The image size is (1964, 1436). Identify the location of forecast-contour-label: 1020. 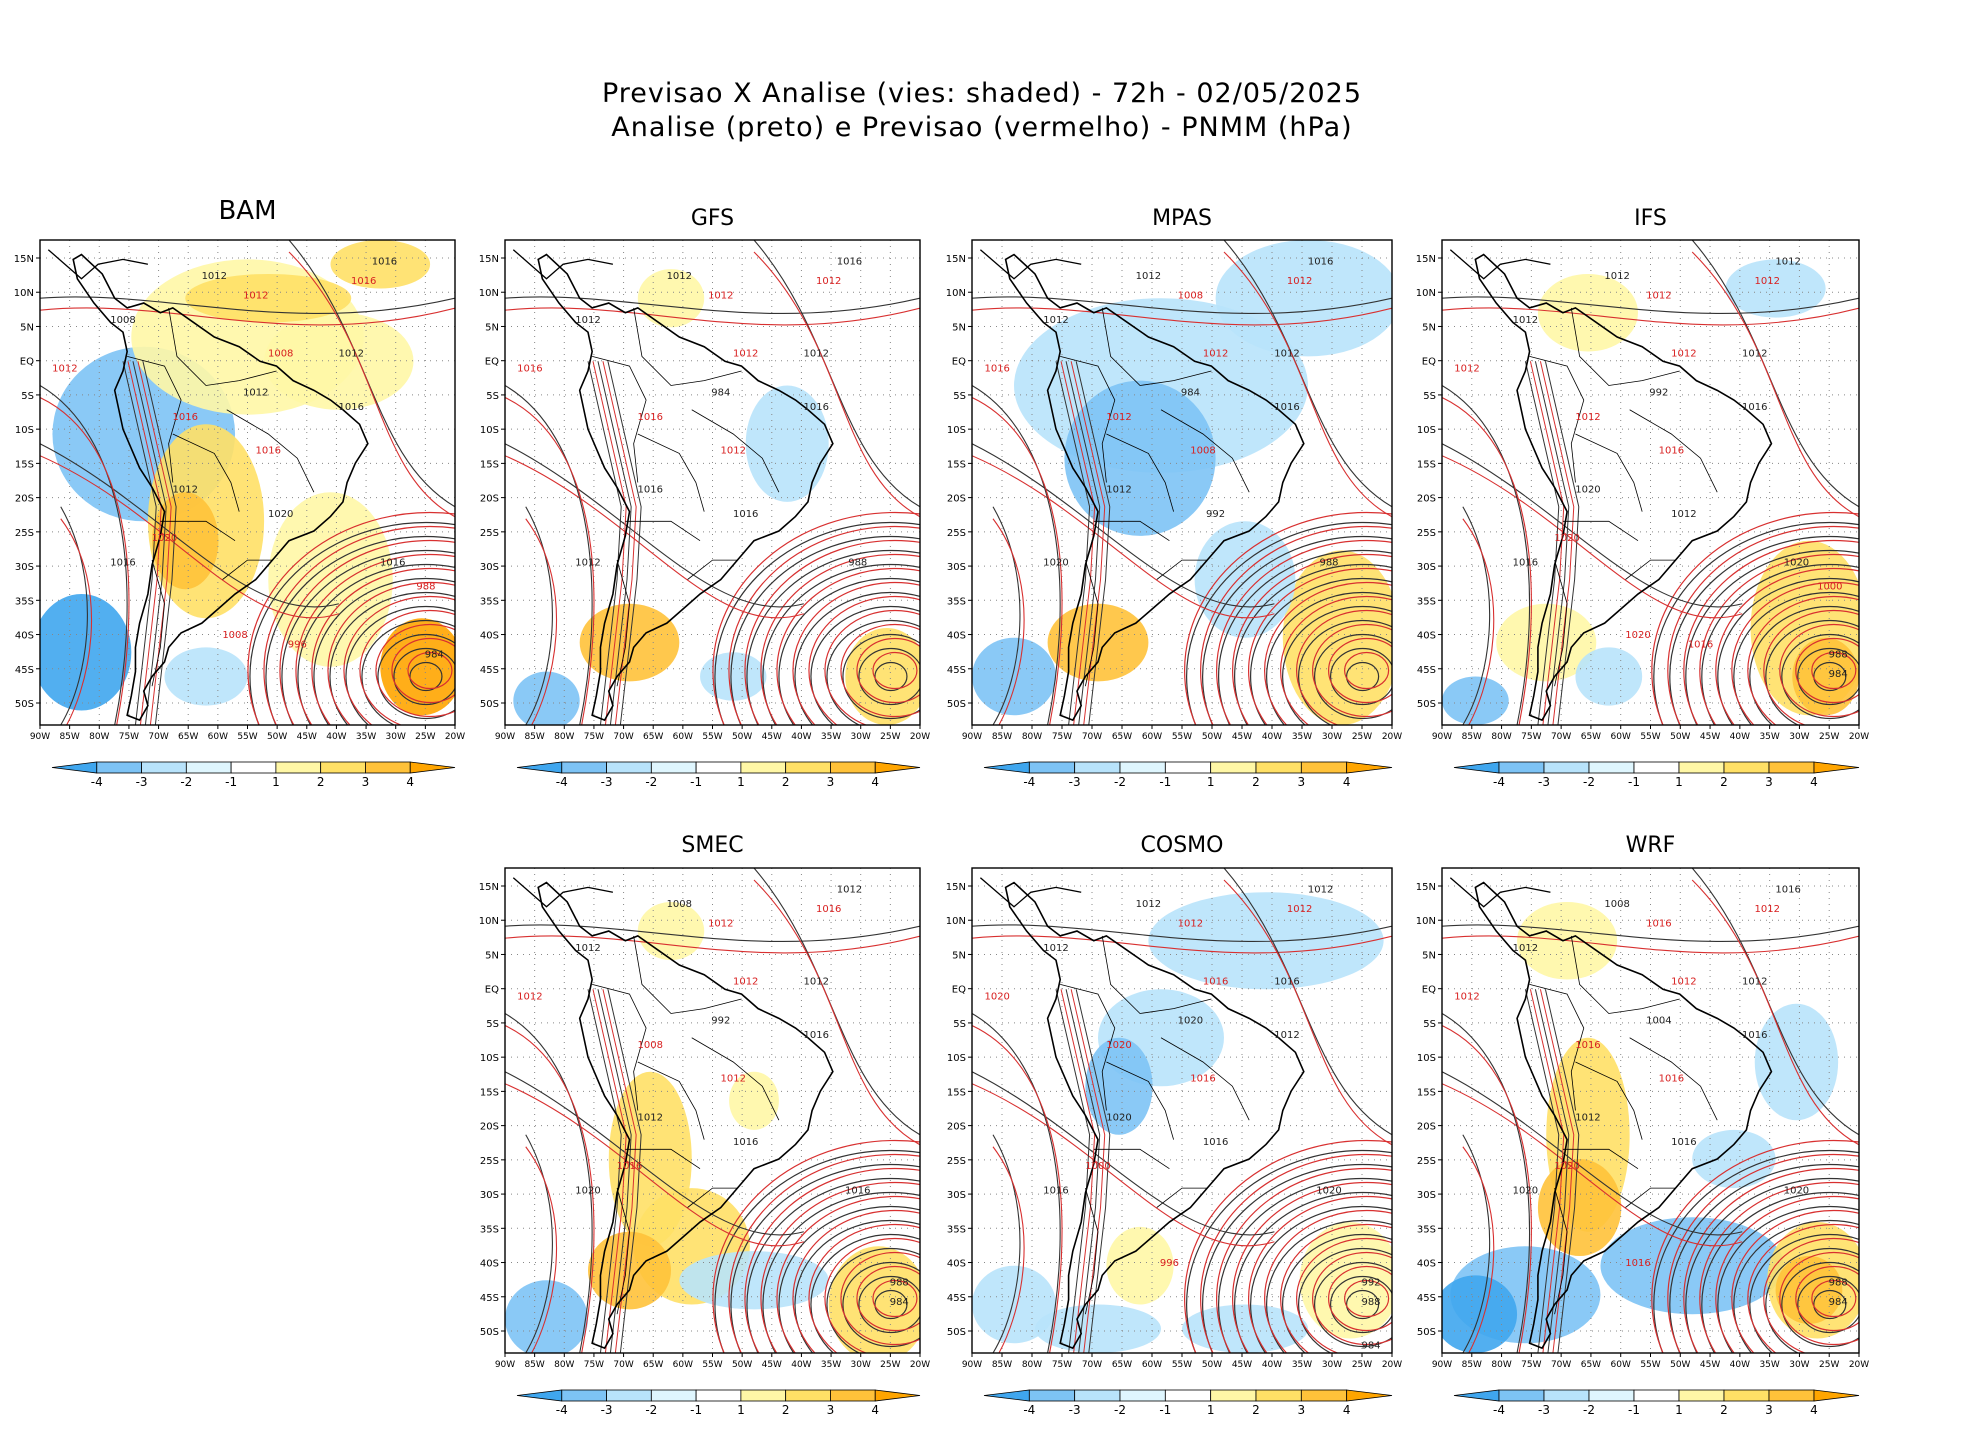
(1566, 1166).